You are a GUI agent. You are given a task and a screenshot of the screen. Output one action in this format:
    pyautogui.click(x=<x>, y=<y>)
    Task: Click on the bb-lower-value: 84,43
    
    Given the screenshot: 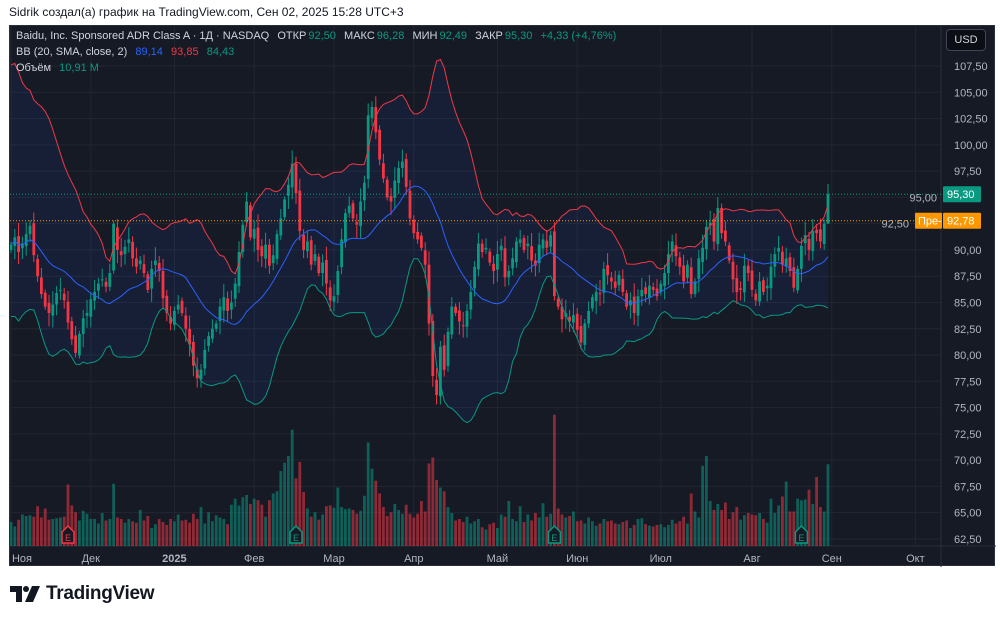 What is the action you would take?
    pyautogui.click(x=220, y=52)
    